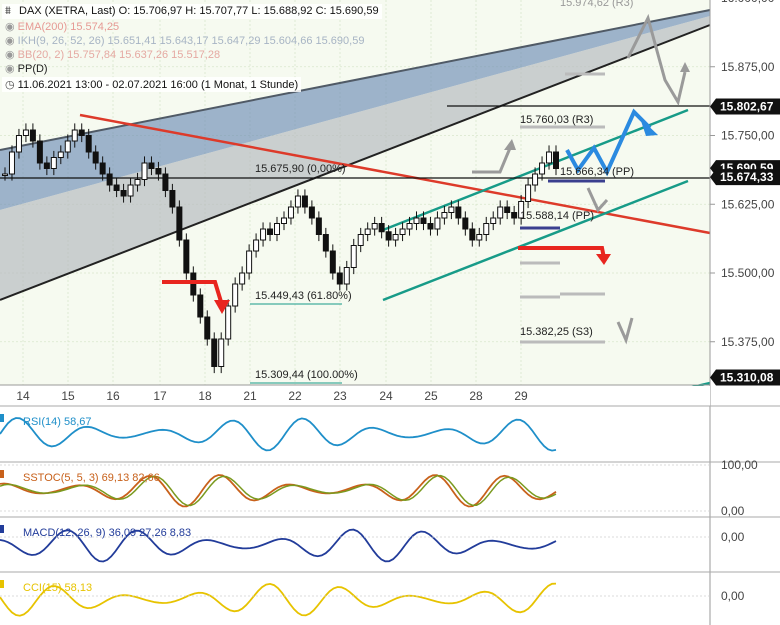 Image resolution: width=780 pixels, height=625 pixels. I want to click on indicator-text: SSTOC(5, 5, 3) 69,13 82,66, so click(91, 478).